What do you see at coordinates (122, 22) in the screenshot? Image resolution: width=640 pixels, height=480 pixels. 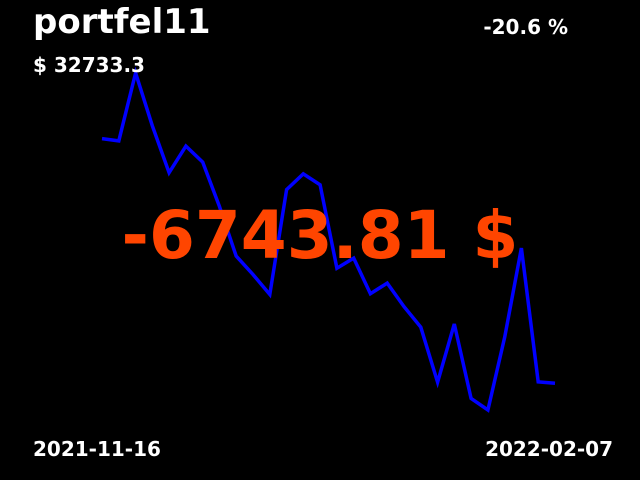 I see `portfolio-name: portfel11` at bounding box center [122, 22].